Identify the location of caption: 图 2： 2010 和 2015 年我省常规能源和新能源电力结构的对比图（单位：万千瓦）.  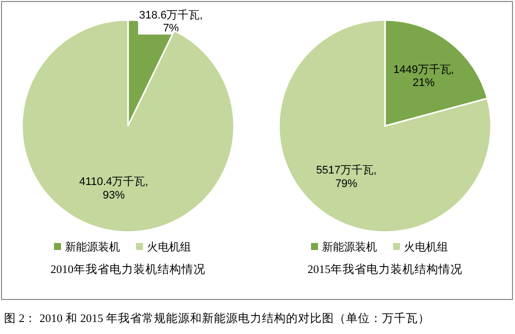
(217, 318).